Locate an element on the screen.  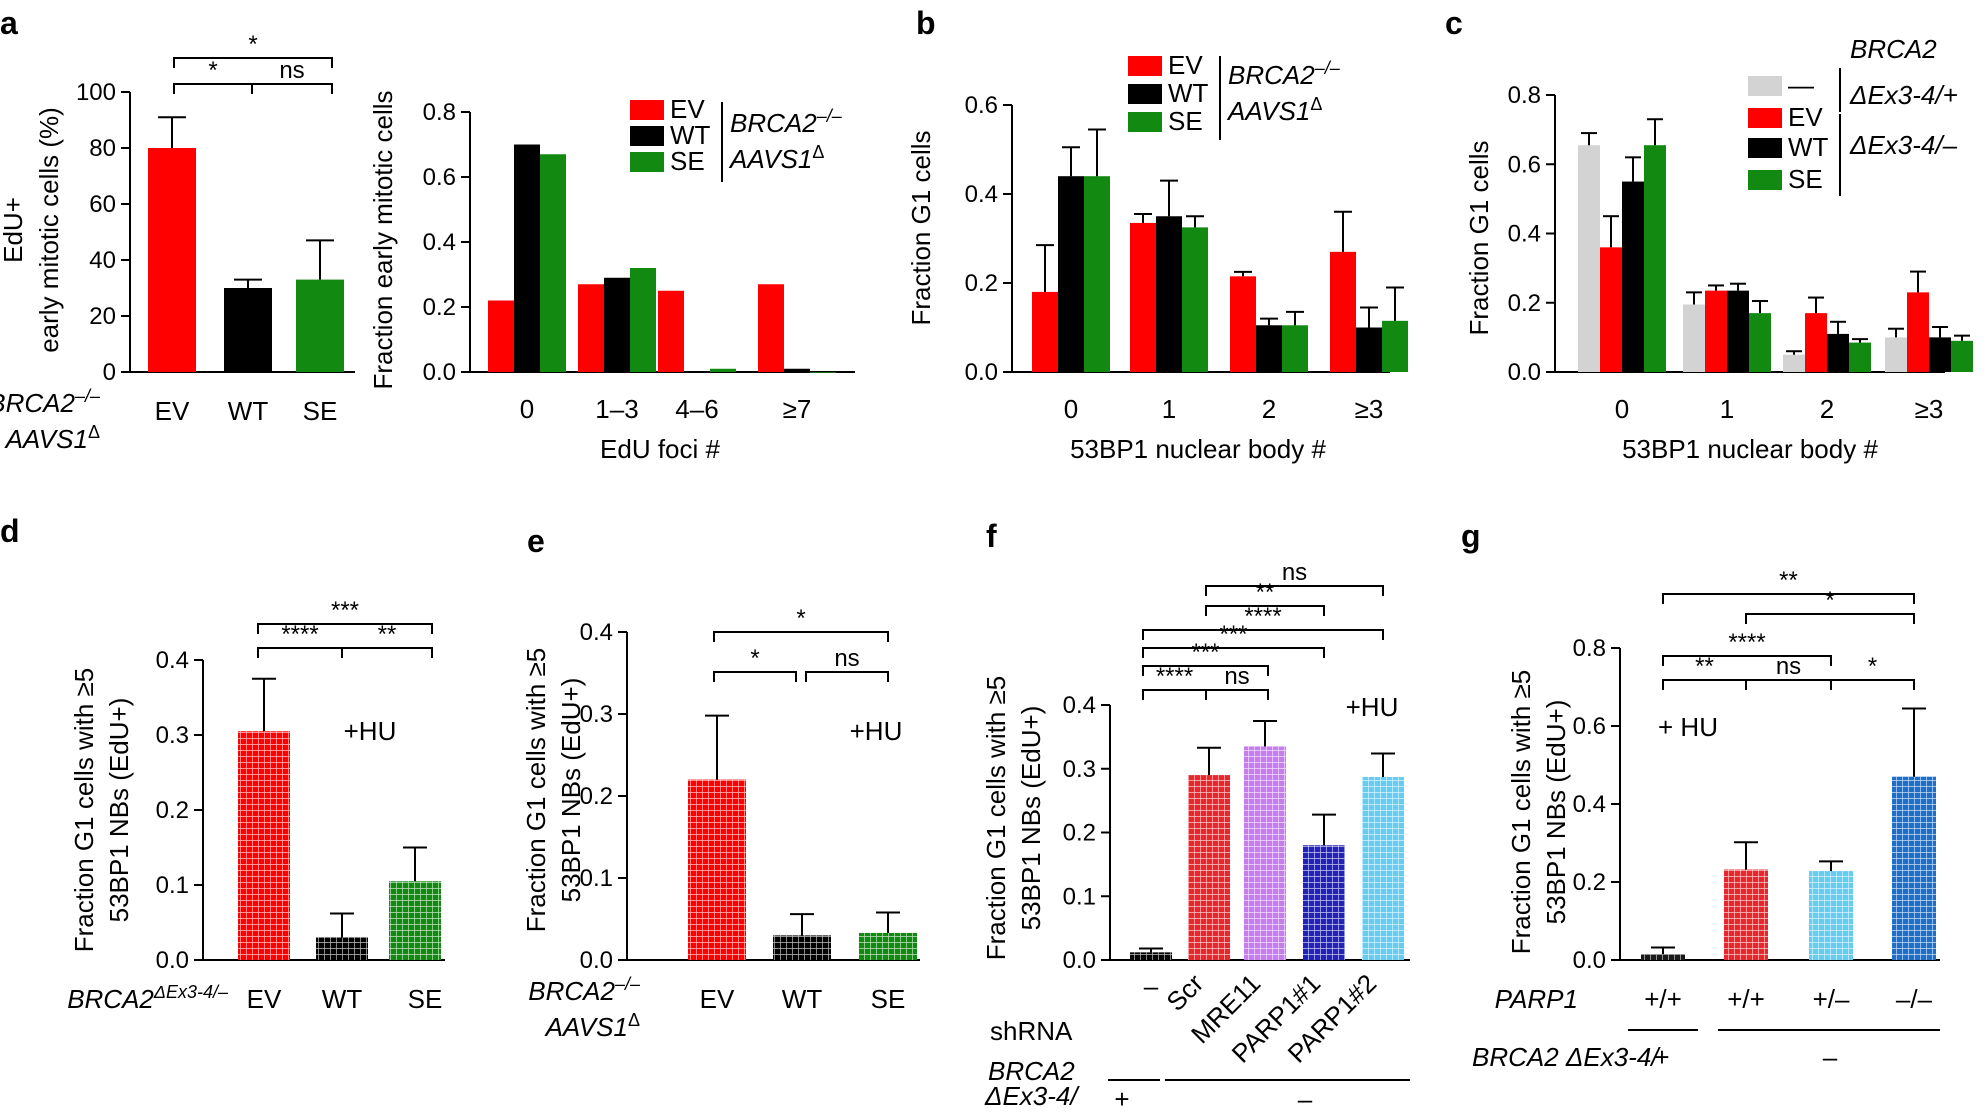
significance-label: ns is located at coordinates (1294, 572).